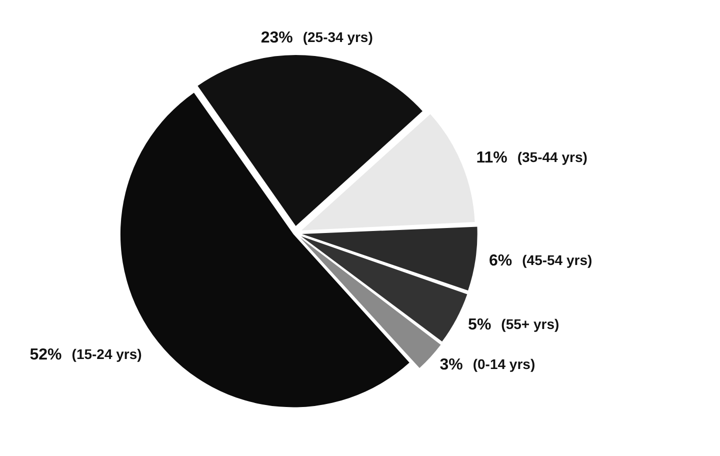  What do you see at coordinates (504, 364) in the screenshot?
I see `slice-label: (0-14 yrs)` at bounding box center [504, 364].